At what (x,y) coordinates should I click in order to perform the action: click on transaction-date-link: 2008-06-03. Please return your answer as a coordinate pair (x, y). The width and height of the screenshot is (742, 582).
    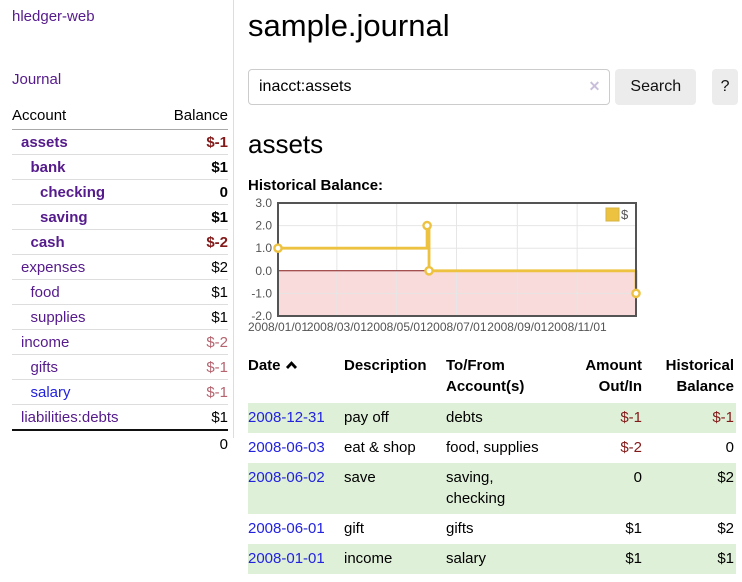
    Looking at the image, I should click on (286, 447).